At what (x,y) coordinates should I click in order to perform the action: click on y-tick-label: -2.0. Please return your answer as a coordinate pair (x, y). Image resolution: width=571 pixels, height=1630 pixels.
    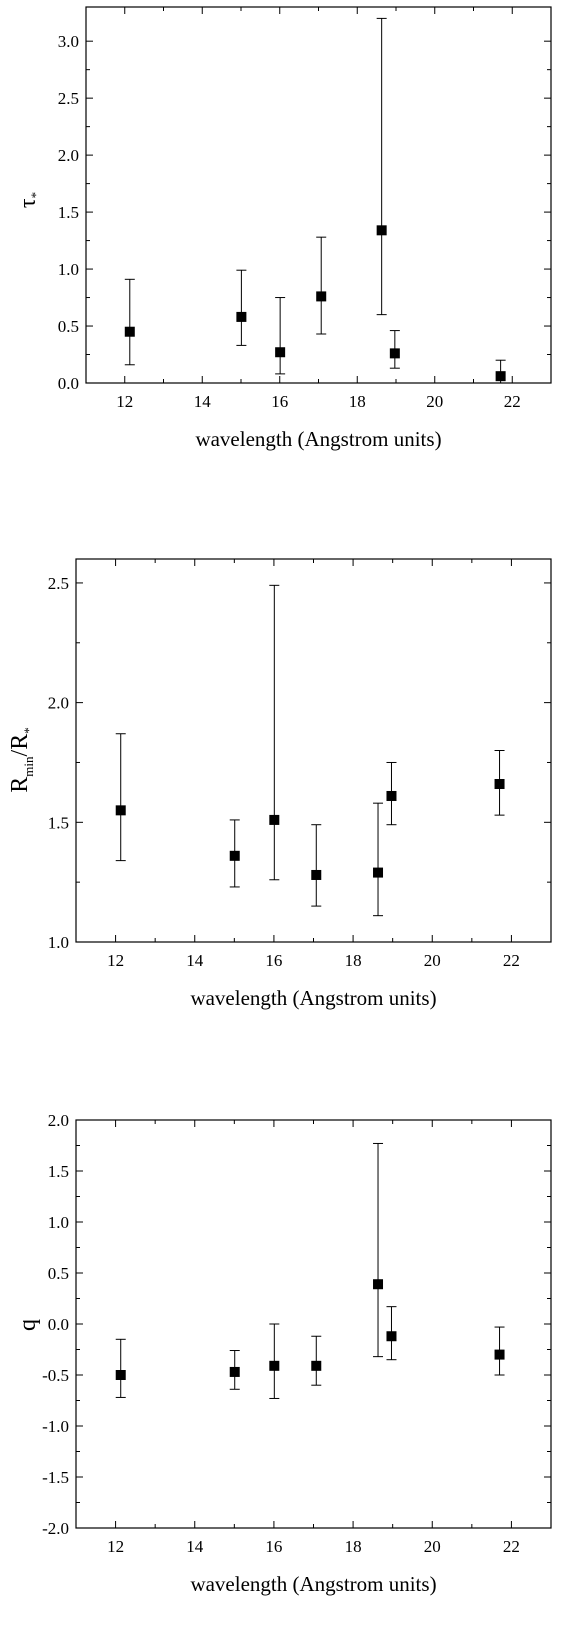
    Looking at the image, I should click on (55, 1528).